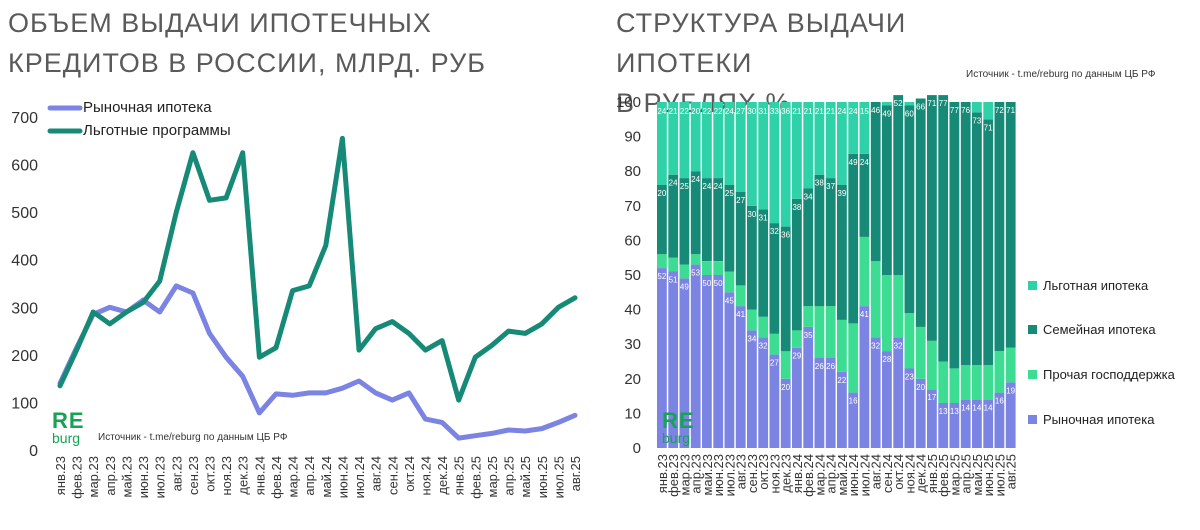  I want to click on x-tick-label: ноя.24, so click(909, 474).